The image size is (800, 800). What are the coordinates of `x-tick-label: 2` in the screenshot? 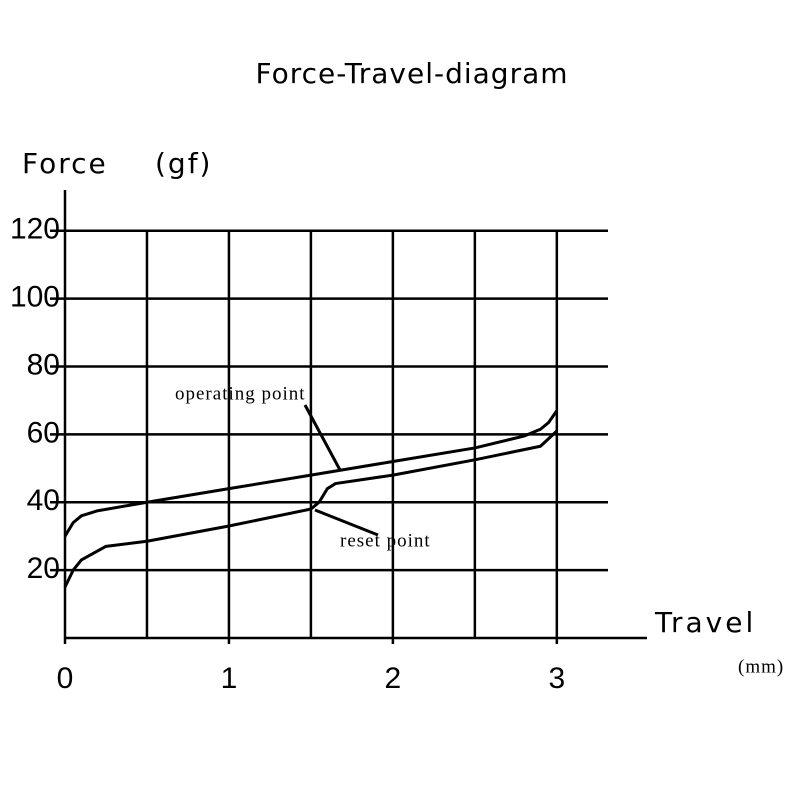 It's located at (393, 678).